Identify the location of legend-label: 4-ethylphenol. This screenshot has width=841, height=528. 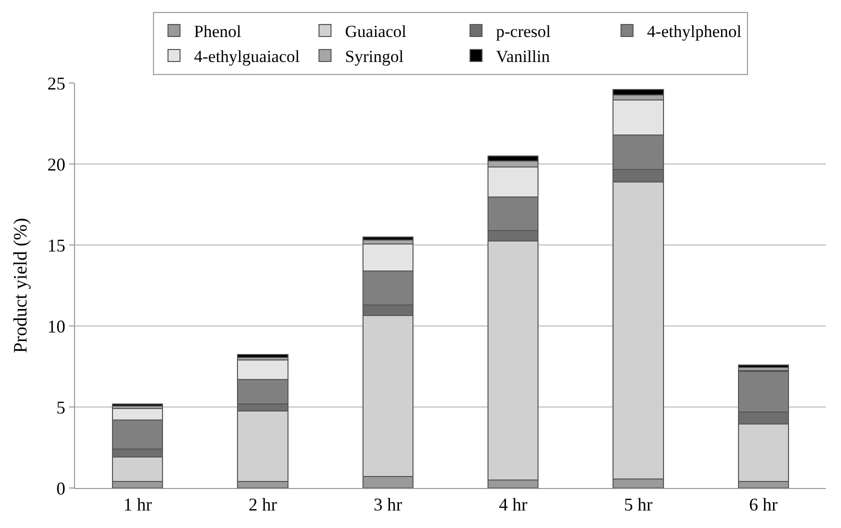
(694, 32).